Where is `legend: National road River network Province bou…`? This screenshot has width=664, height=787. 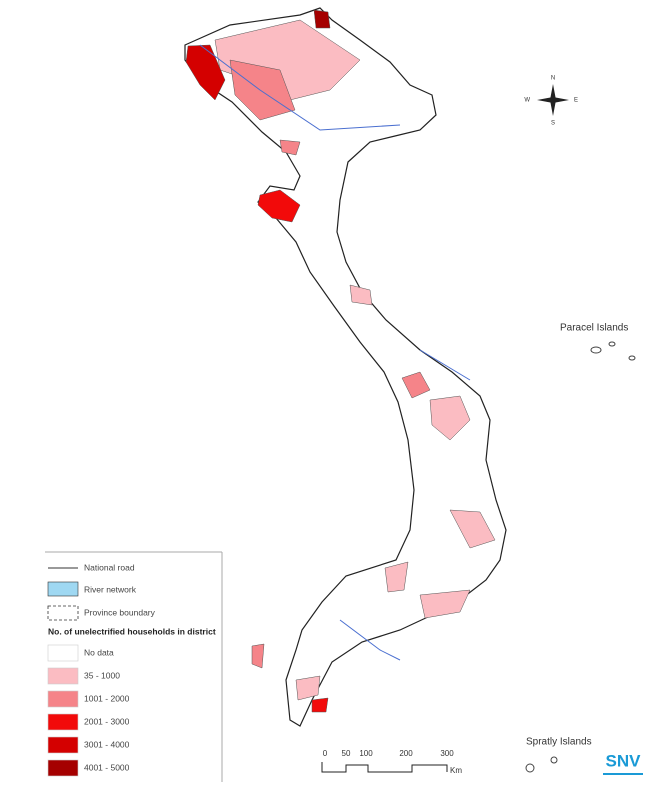 legend: National road River network Province bou… is located at coordinates (134, 666).